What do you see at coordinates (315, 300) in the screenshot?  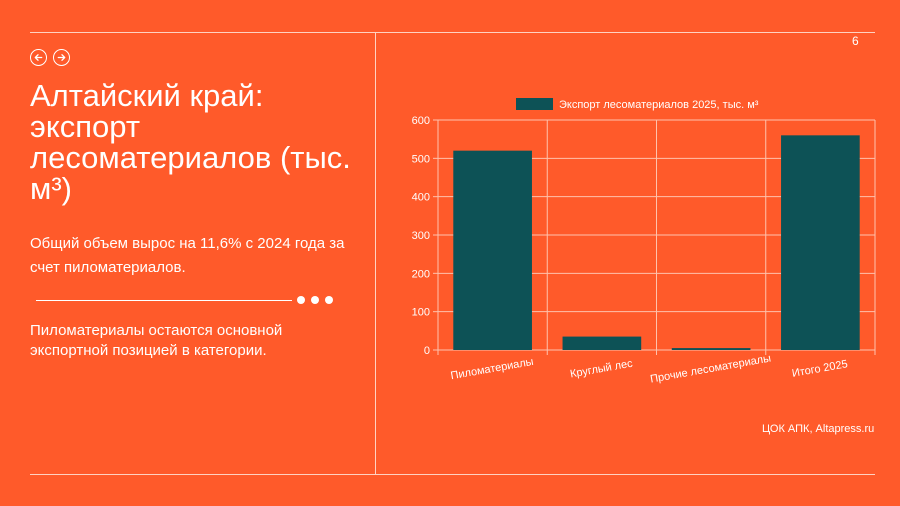 I see `ellipsis-icon` at bounding box center [315, 300].